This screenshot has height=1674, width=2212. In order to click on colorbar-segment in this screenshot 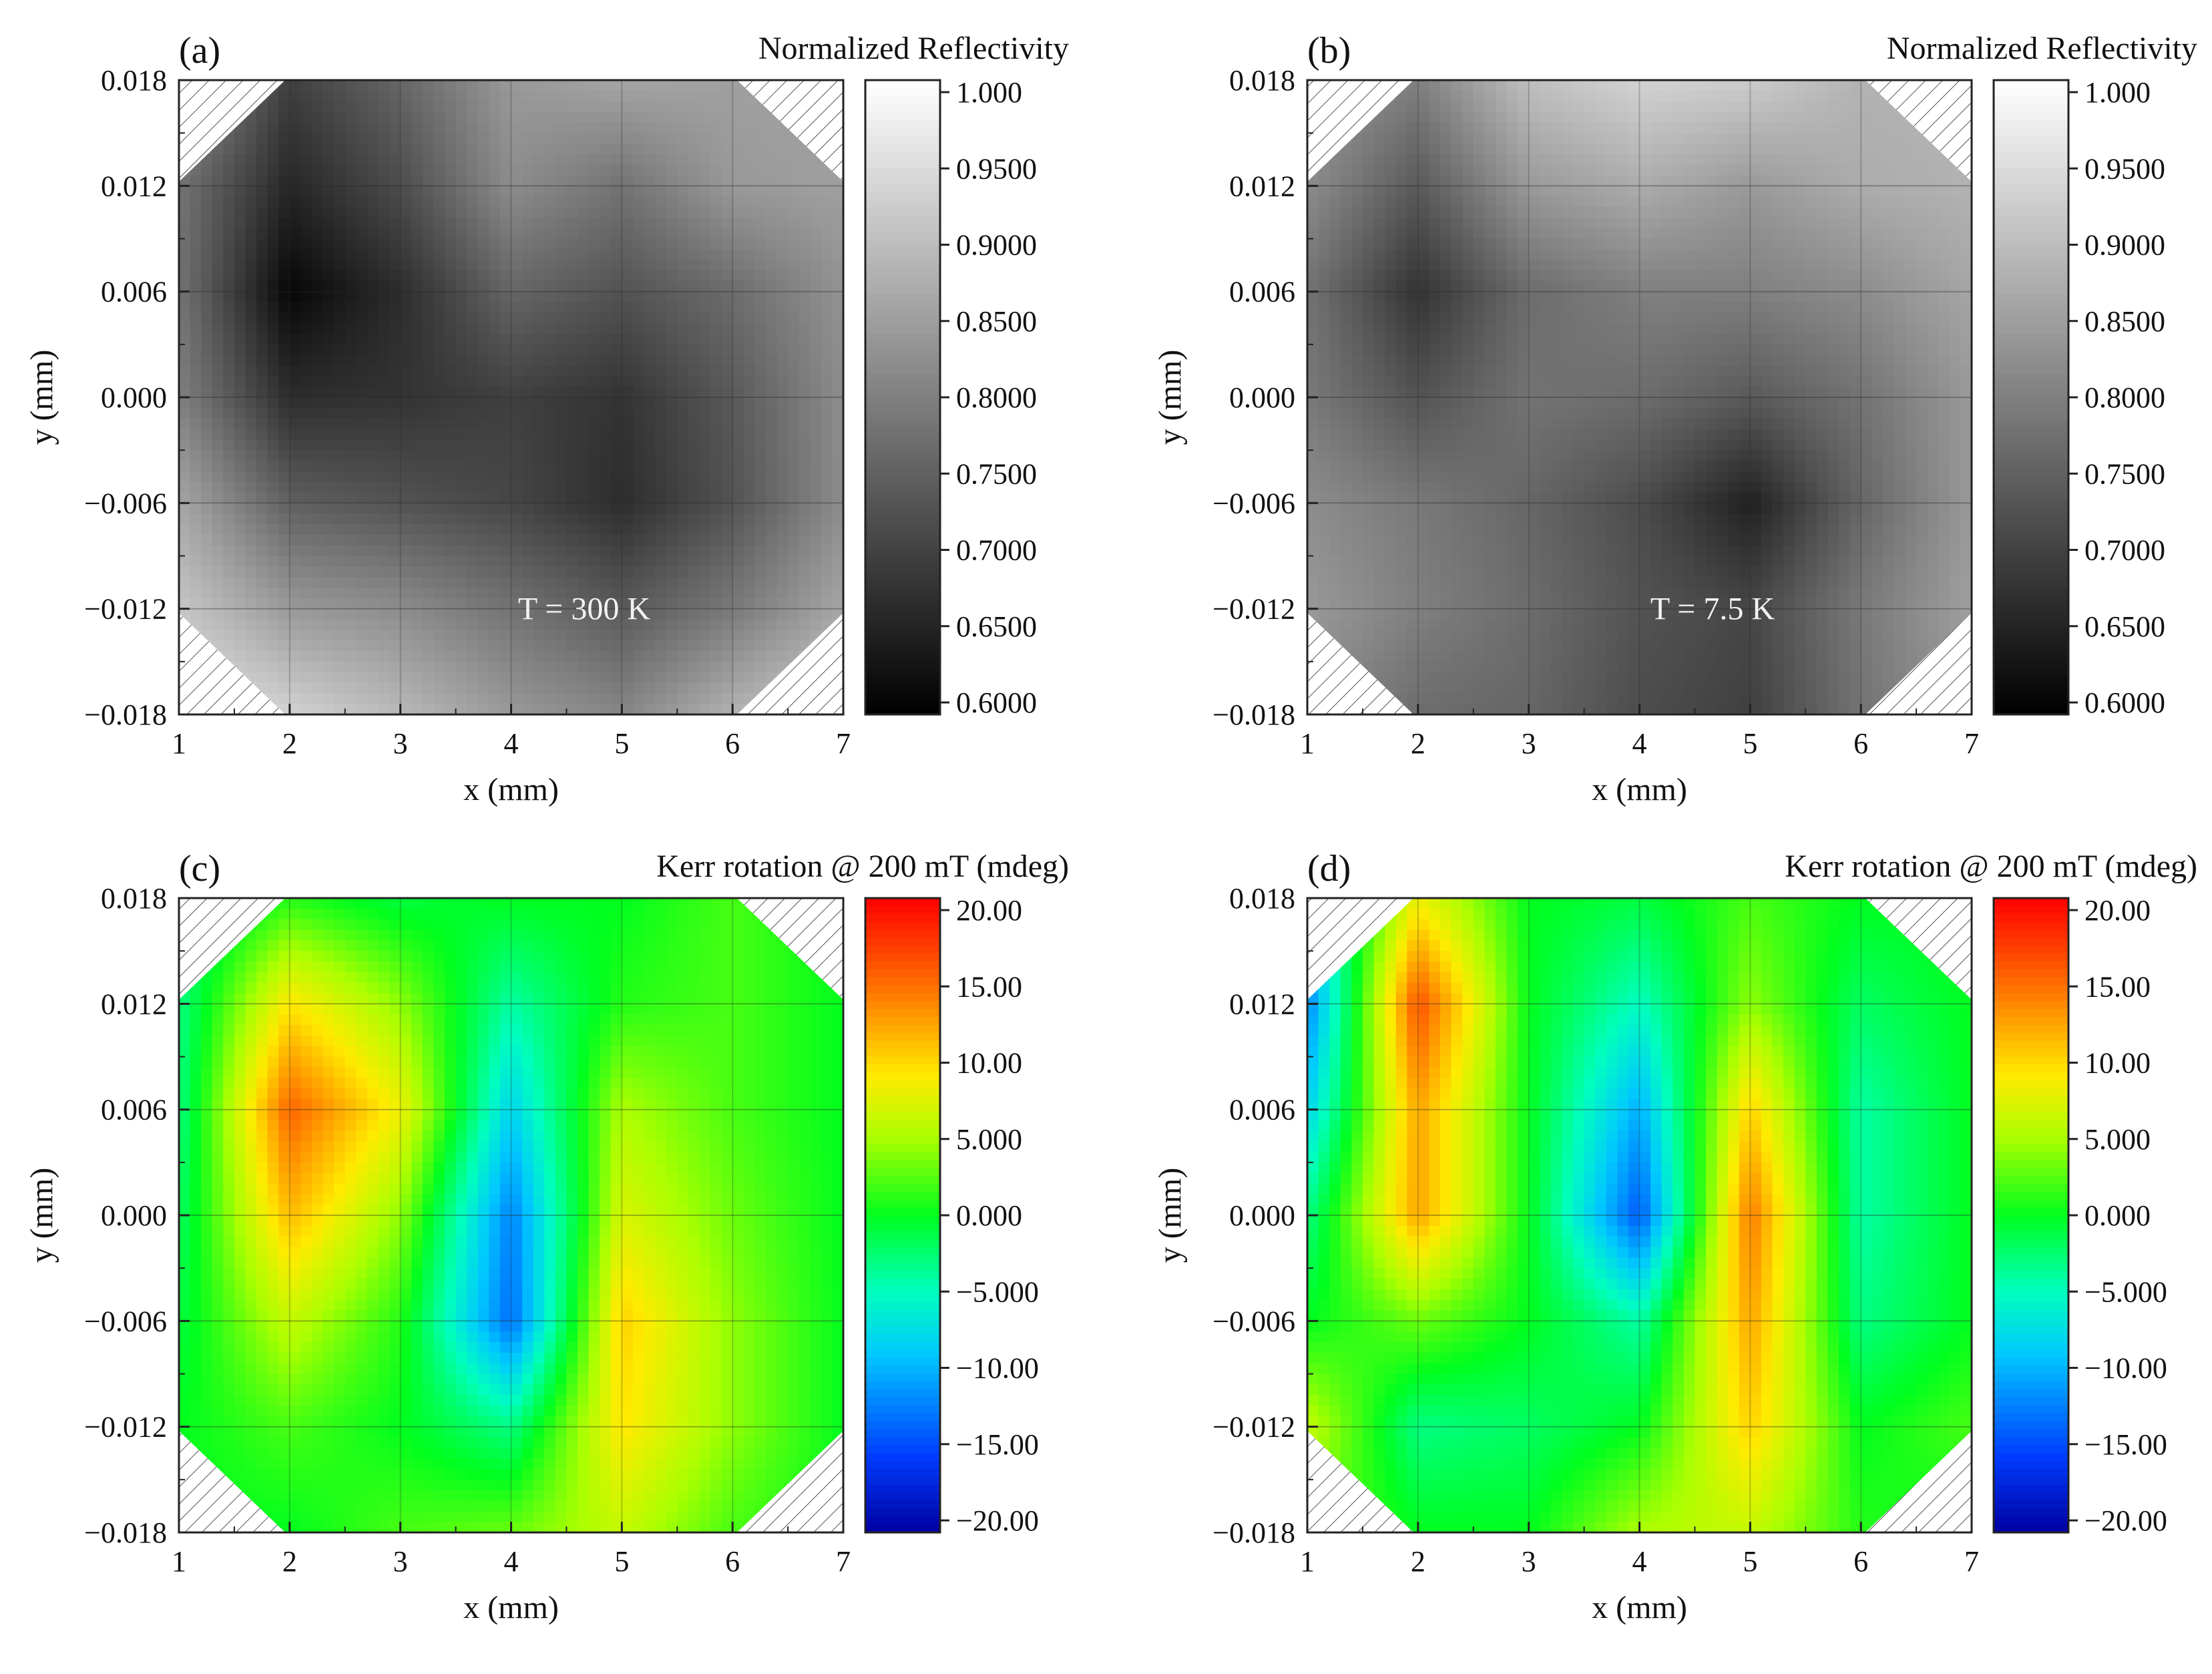, I will do `click(902, 258)`.